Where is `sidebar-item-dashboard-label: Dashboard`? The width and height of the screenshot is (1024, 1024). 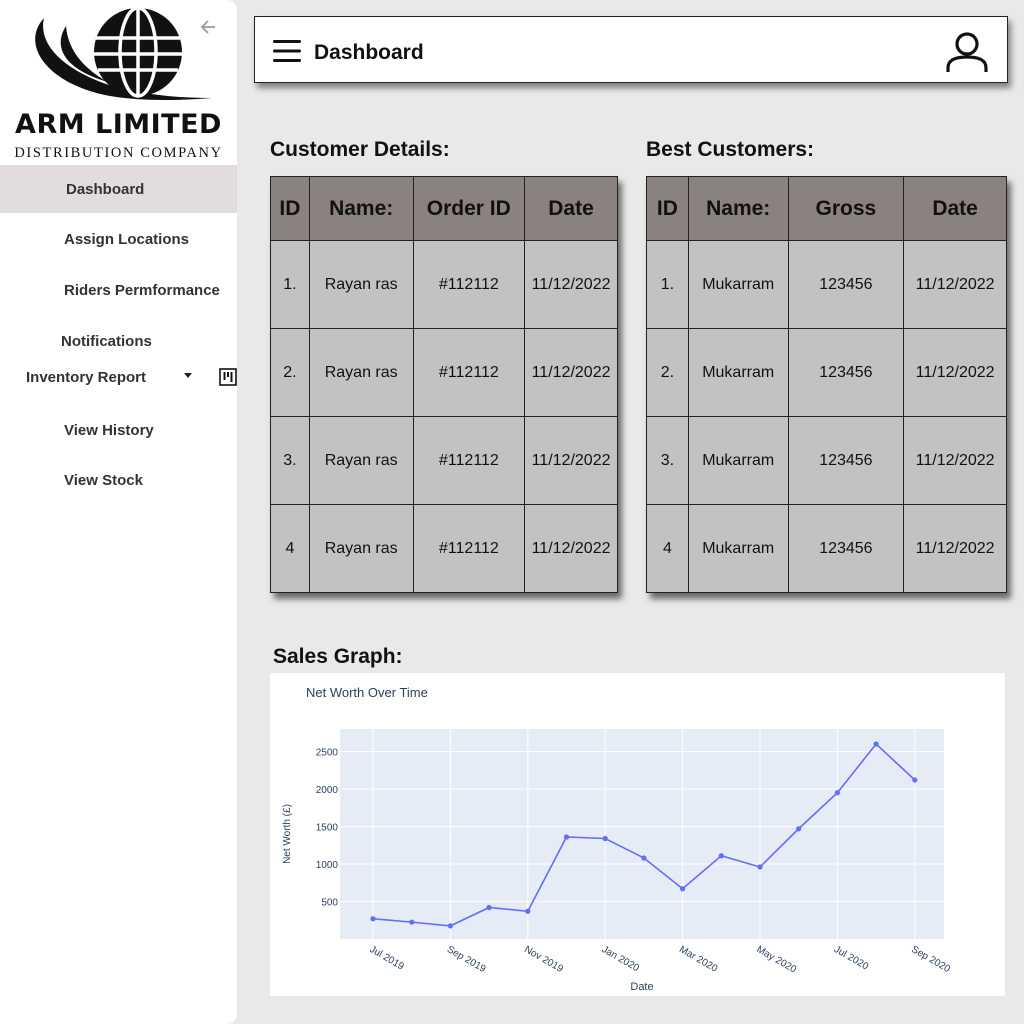
sidebar-item-dashboard-label: Dashboard is located at coordinates (105, 189).